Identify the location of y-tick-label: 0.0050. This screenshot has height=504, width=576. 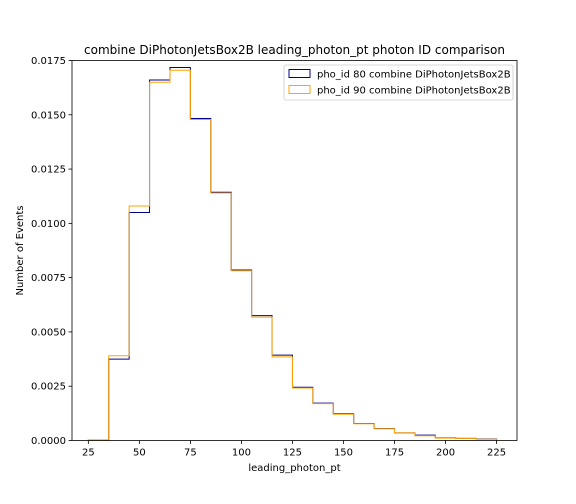
(48, 332).